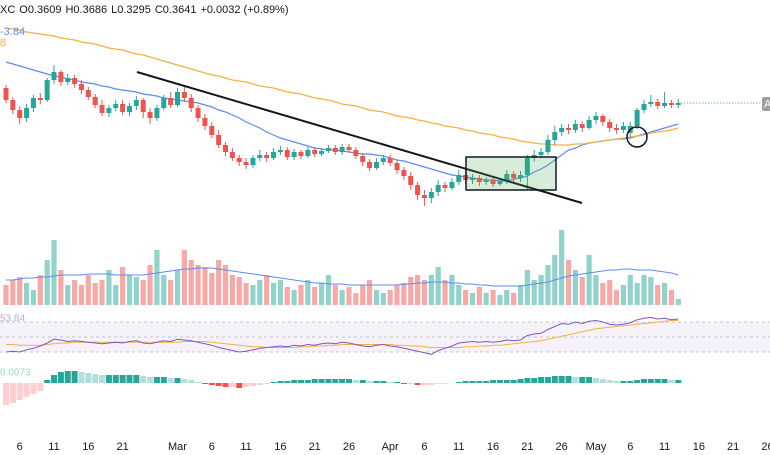  I want to click on x-tick-label: 26, so click(765, 447).